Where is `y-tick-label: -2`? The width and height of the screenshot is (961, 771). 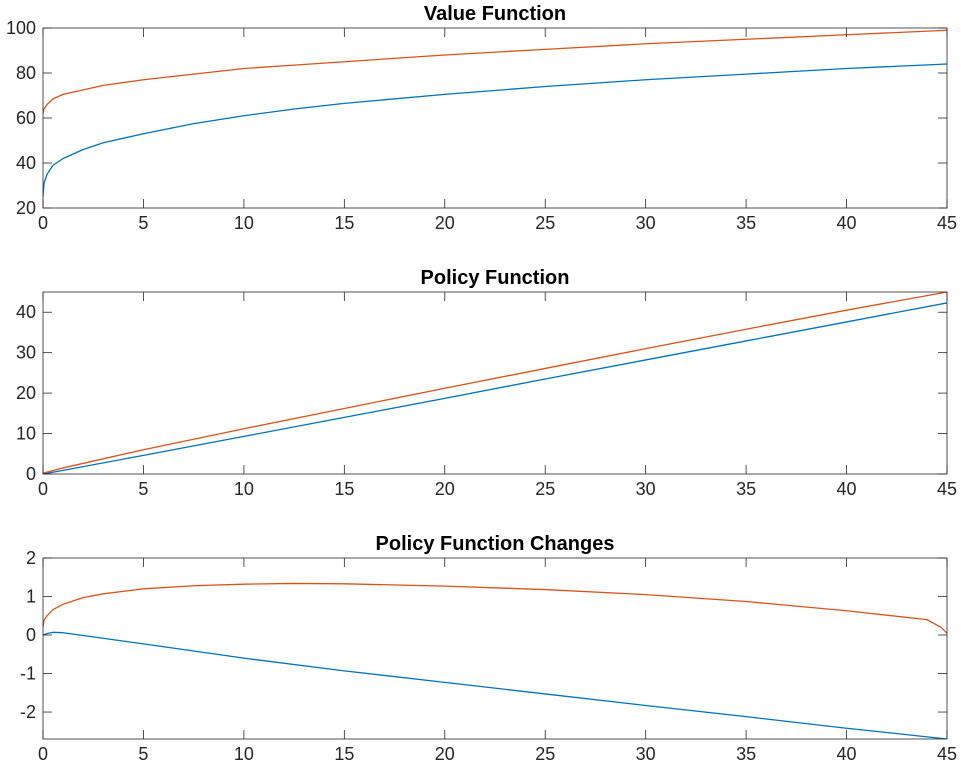
y-tick-label: -2 is located at coordinates (28, 712).